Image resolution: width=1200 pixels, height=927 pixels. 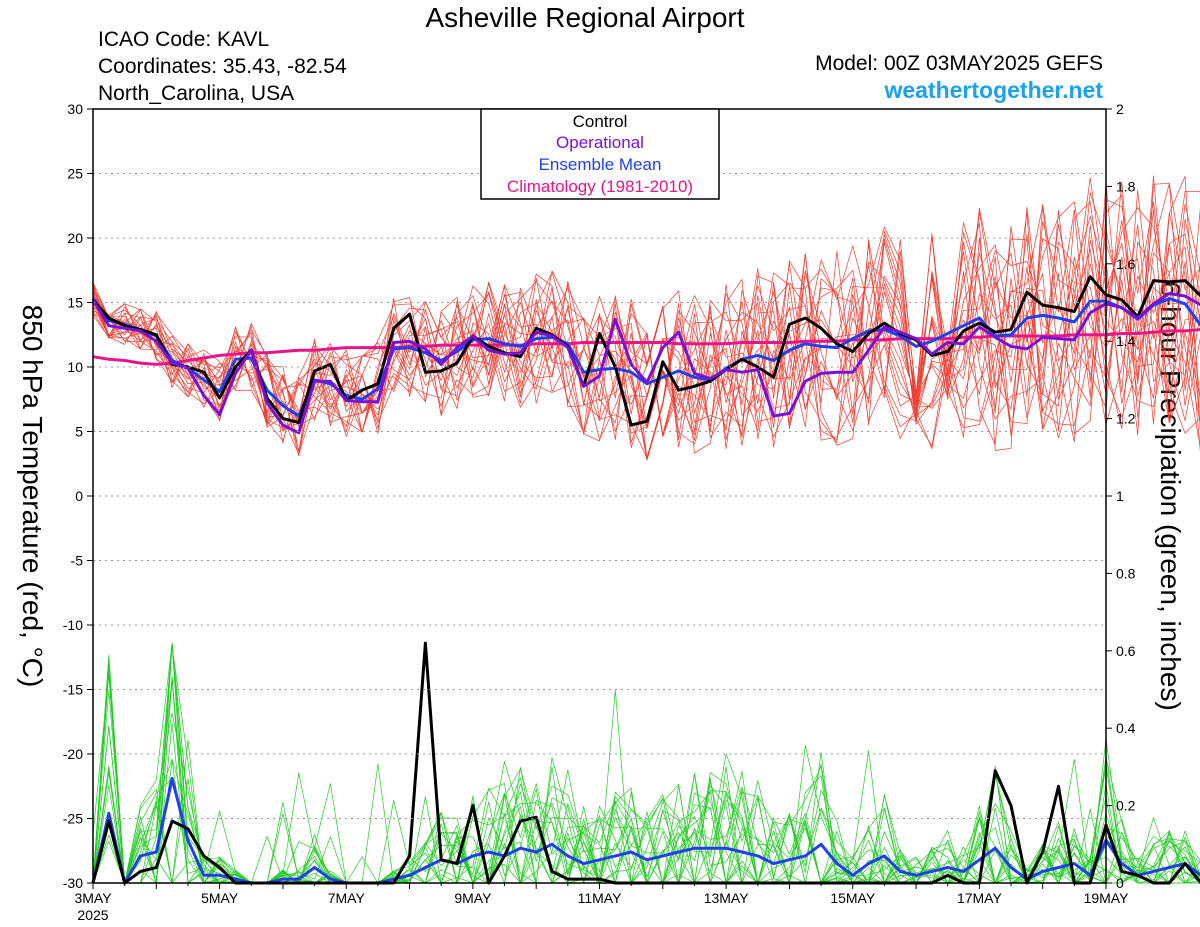 I want to click on legend-operational: Operational, so click(x=600, y=142).